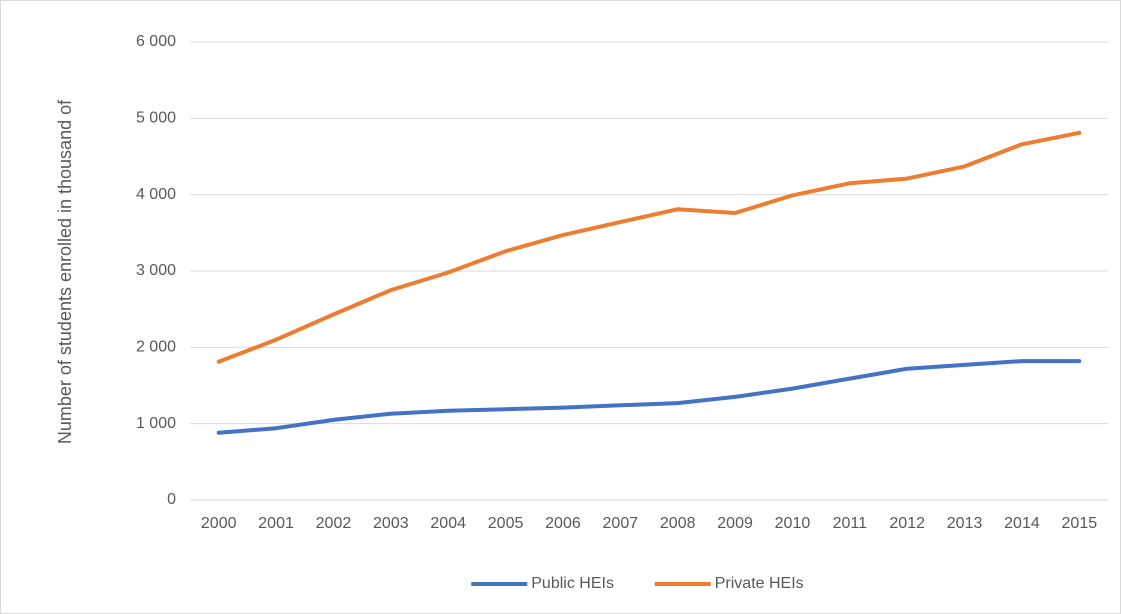  Describe the element at coordinates (621, 523) in the screenshot. I see `x-tick-label: 2007` at that location.